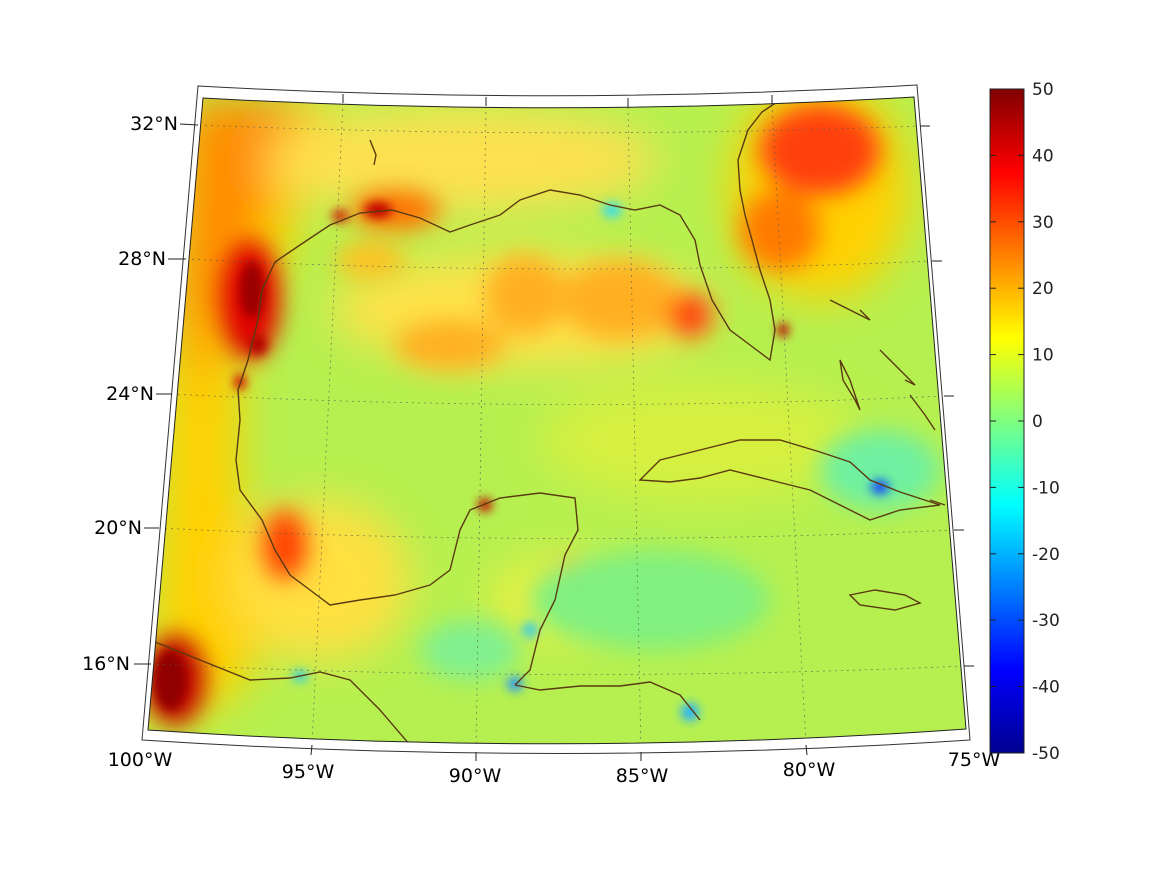 This screenshot has height=875, width=1167. What do you see at coordinates (1043, 289) in the screenshot?
I see `colorbar-tick-label: 20` at bounding box center [1043, 289].